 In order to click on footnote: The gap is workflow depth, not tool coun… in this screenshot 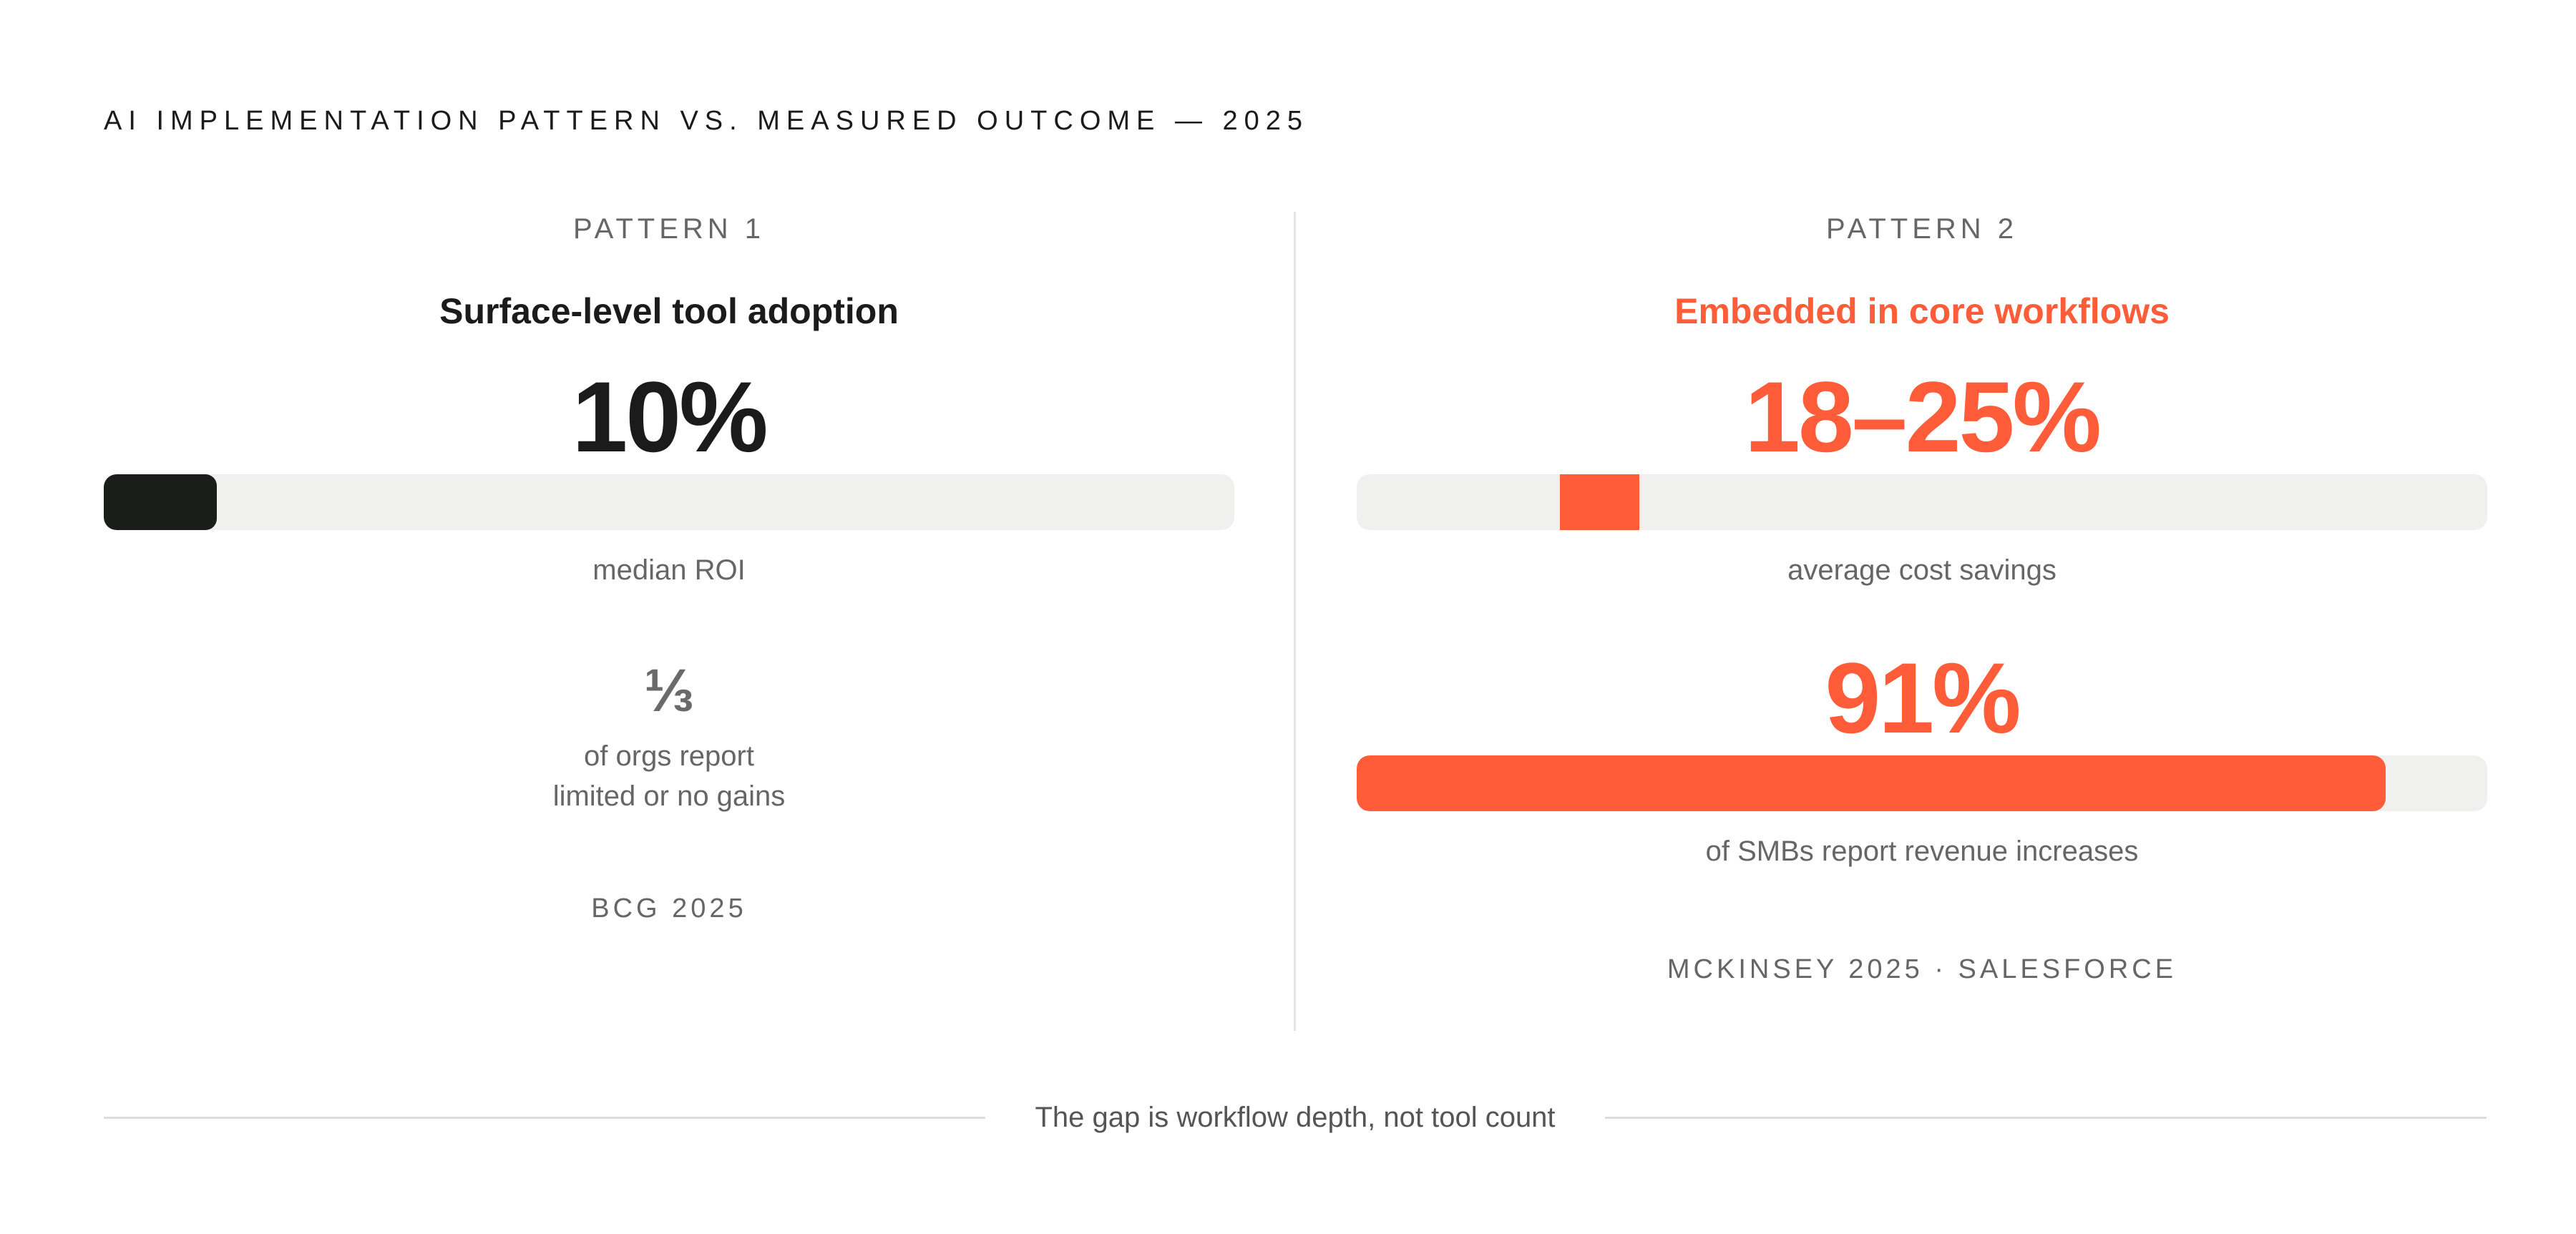, I will do `click(1295, 1117)`.